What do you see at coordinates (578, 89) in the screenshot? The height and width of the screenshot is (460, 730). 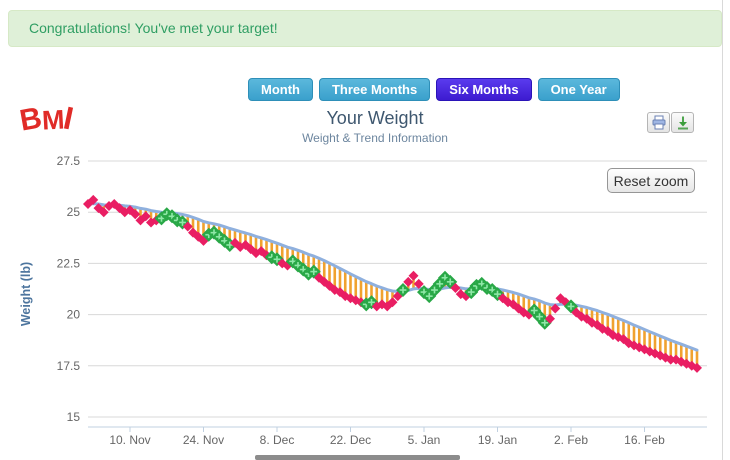 I see `range-button-one-year: One Year` at bounding box center [578, 89].